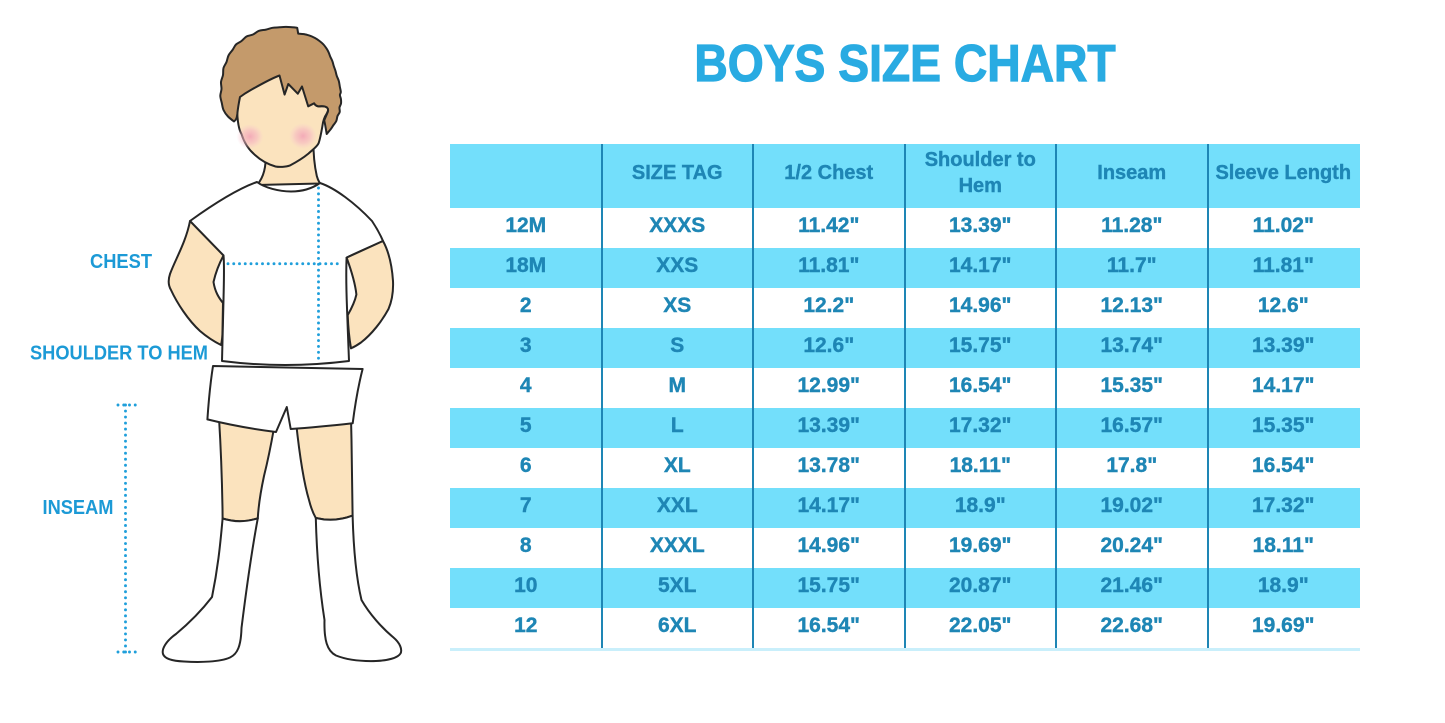  Describe the element at coordinates (78, 508) in the screenshot. I see `svg-text: INSEAM` at that location.